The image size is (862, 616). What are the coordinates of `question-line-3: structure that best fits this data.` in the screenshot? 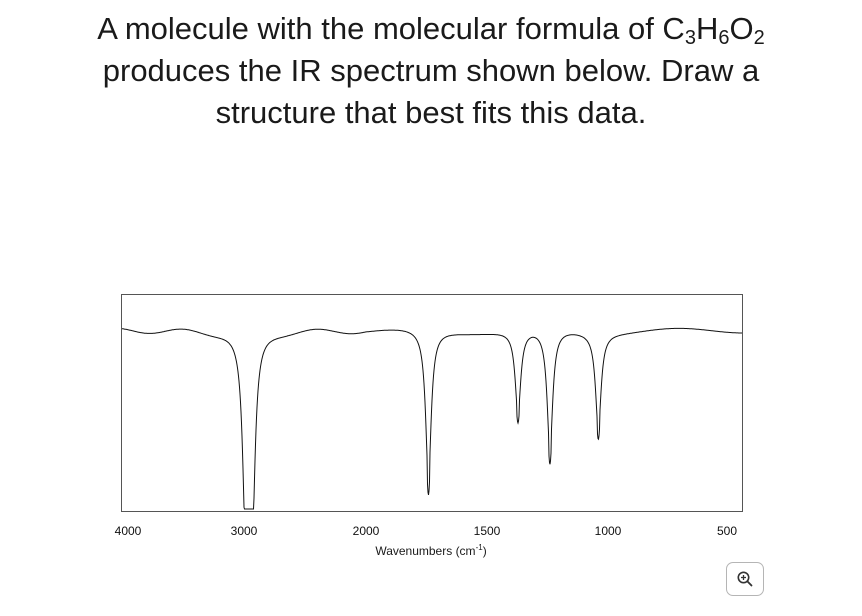 It's located at (431, 112).